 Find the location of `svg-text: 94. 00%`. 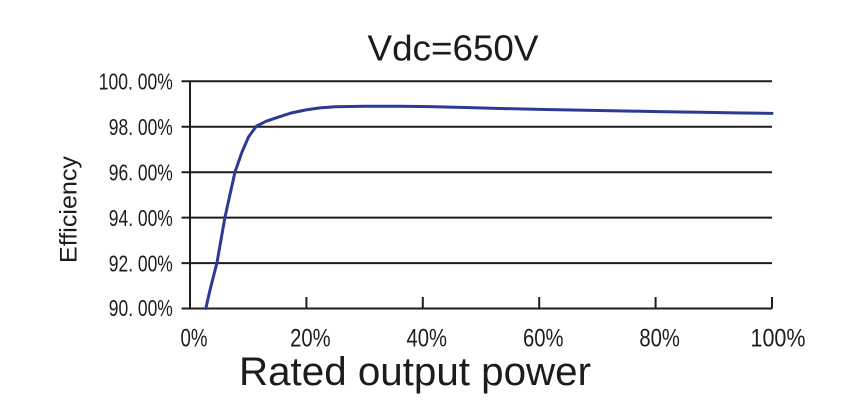

svg-text: 94. 00% is located at coordinates (141, 218).